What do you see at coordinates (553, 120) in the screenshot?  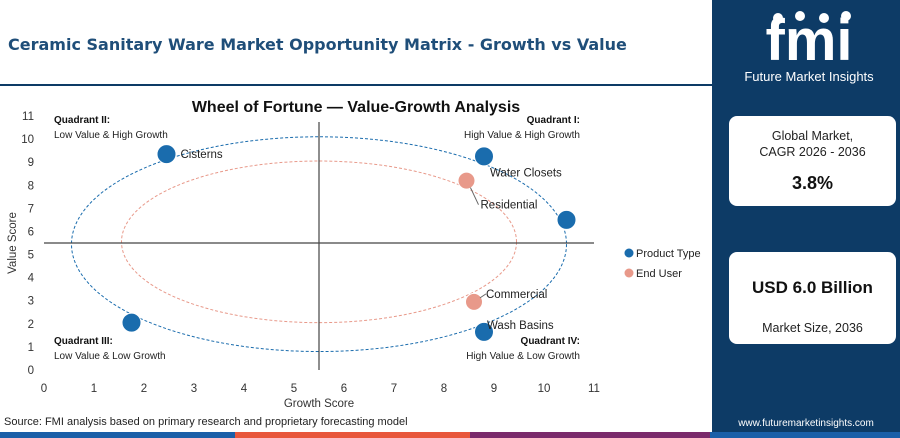 I see `quadrant-title-q1: Quadrant I:` at bounding box center [553, 120].